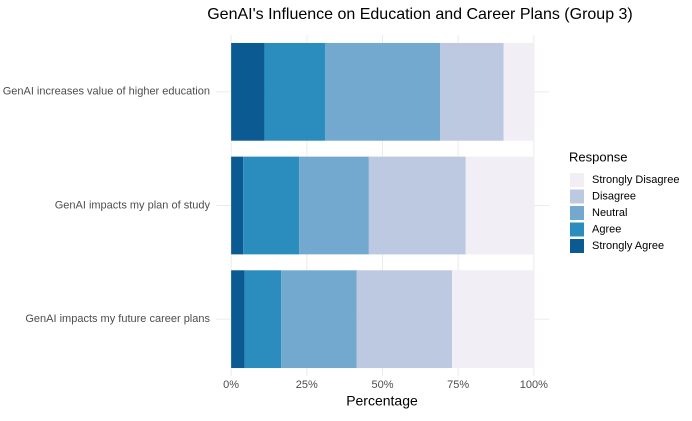 The width and height of the screenshot is (692, 421). What do you see at coordinates (382, 385) in the screenshot?
I see `x-tick-label: 50%` at bounding box center [382, 385].